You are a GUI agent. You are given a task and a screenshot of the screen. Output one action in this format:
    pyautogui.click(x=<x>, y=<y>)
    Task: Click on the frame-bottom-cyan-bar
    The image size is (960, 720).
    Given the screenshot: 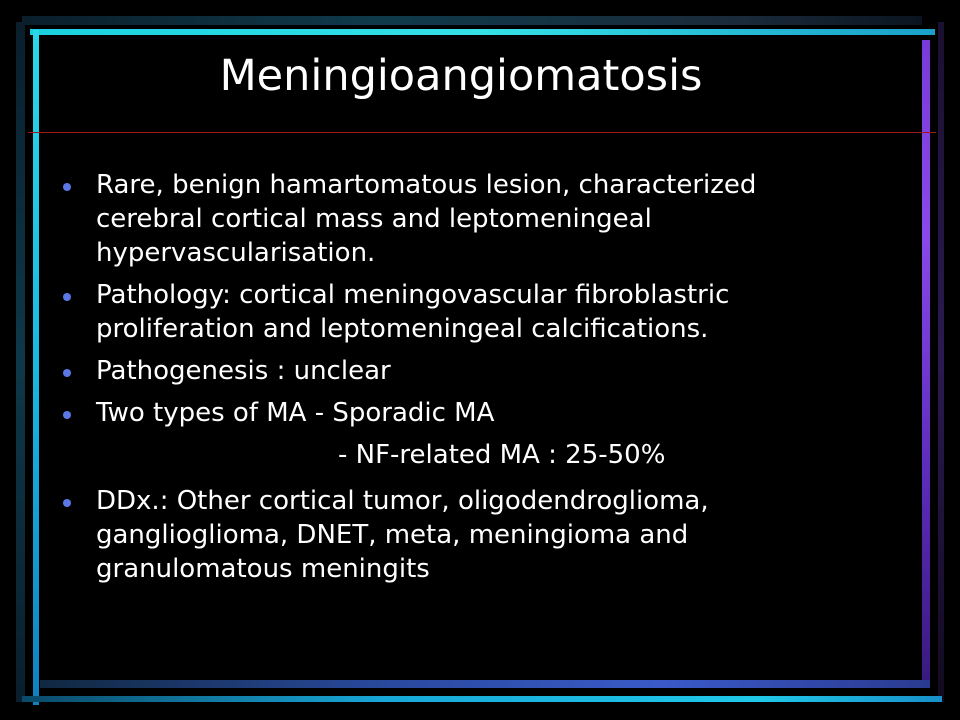 What is the action you would take?
    pyautogui.click(x=482, y=699)
    